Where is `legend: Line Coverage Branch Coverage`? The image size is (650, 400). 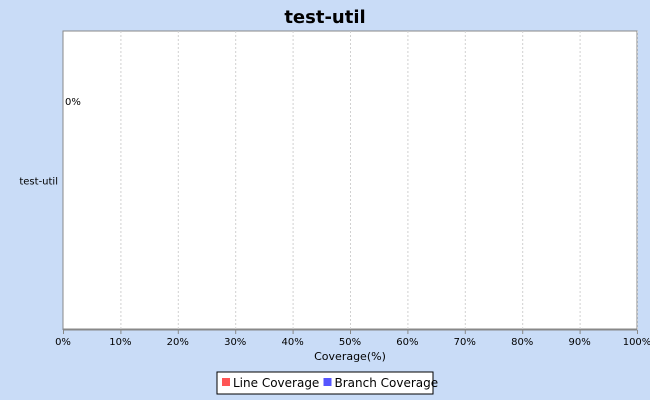 legend: Line Coverage Branch Coverage is located at coordinates (327, 383).